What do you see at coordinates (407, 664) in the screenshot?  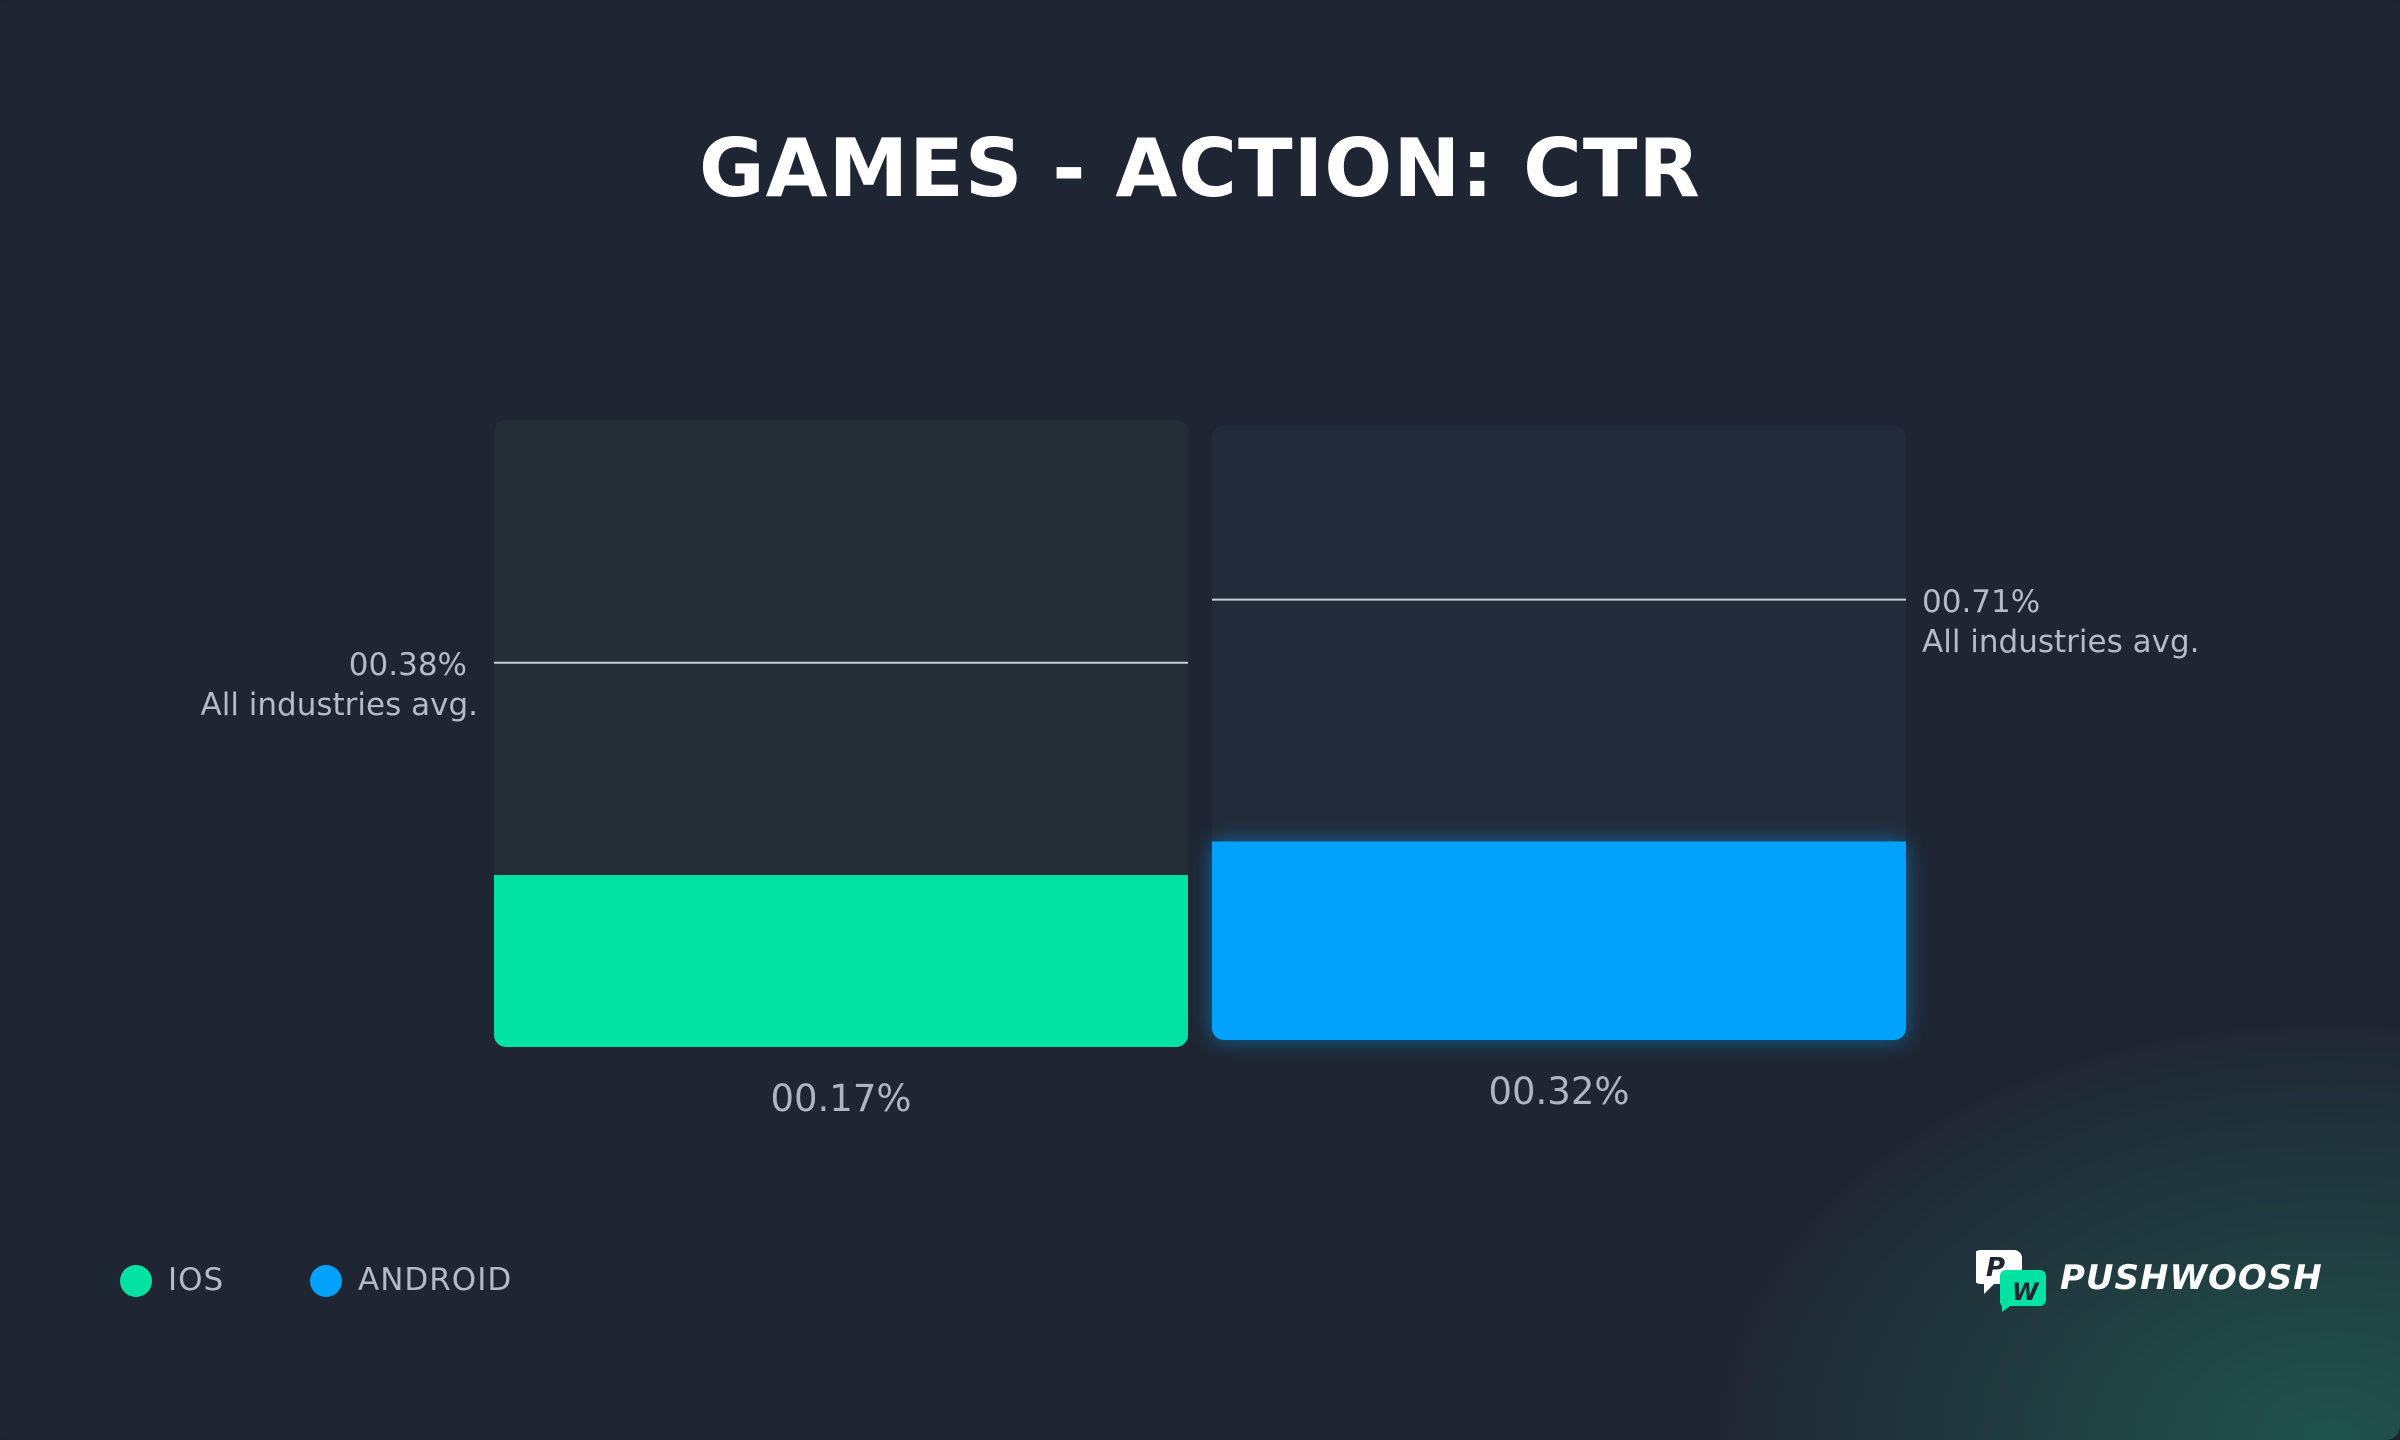 I see `ios-avg-value: 00.38%` at bounding box center [407, 664].